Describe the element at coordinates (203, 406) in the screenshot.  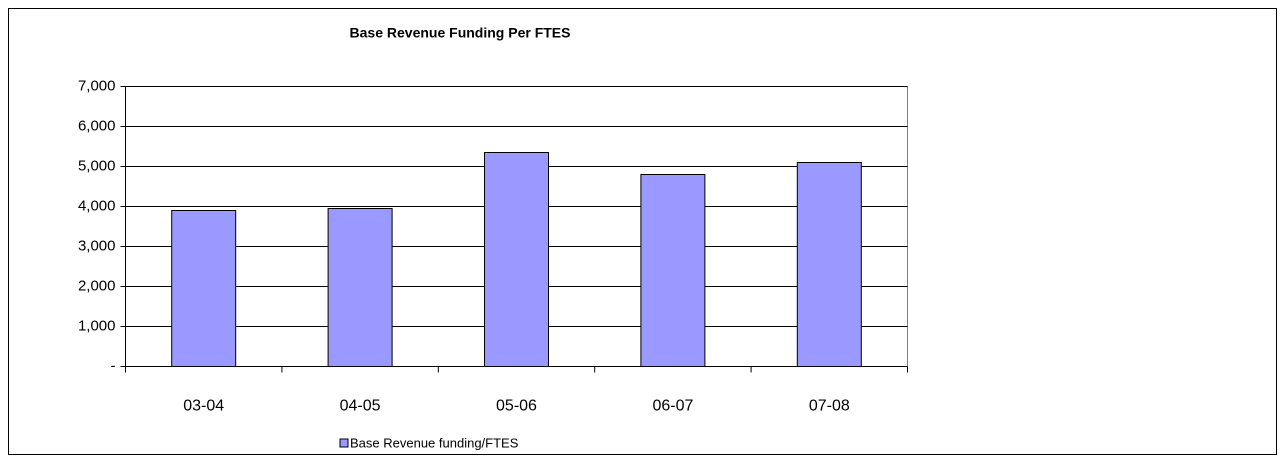
I see `x-tick-label: 03-04` at that location.